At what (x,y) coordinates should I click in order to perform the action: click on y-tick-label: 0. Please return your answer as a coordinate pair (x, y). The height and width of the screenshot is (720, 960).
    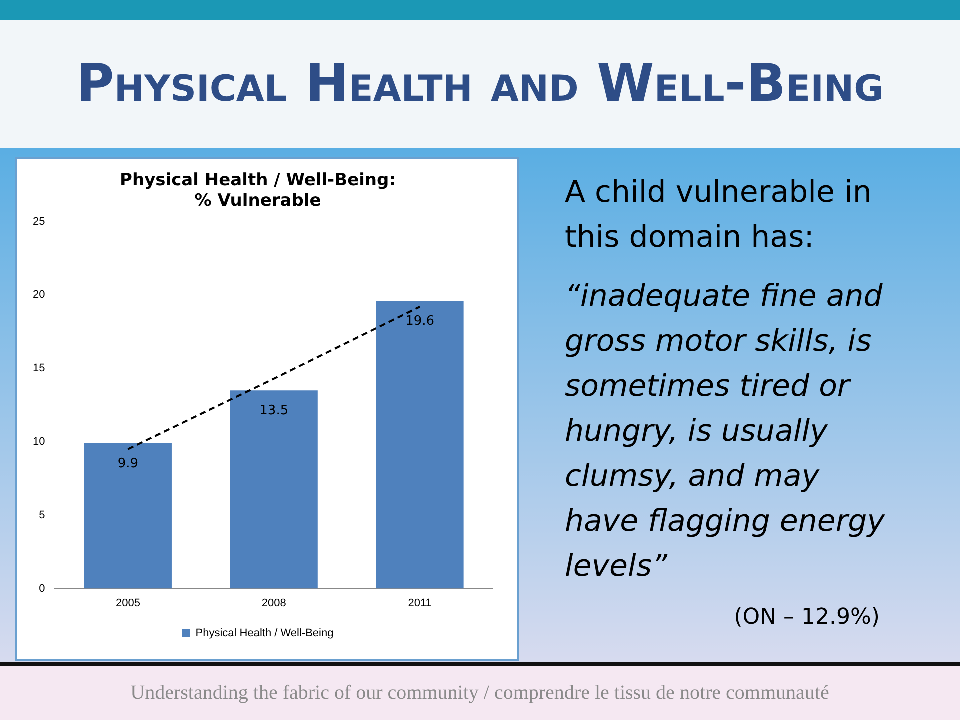
    Looking at the image, I should click on (42, 588).